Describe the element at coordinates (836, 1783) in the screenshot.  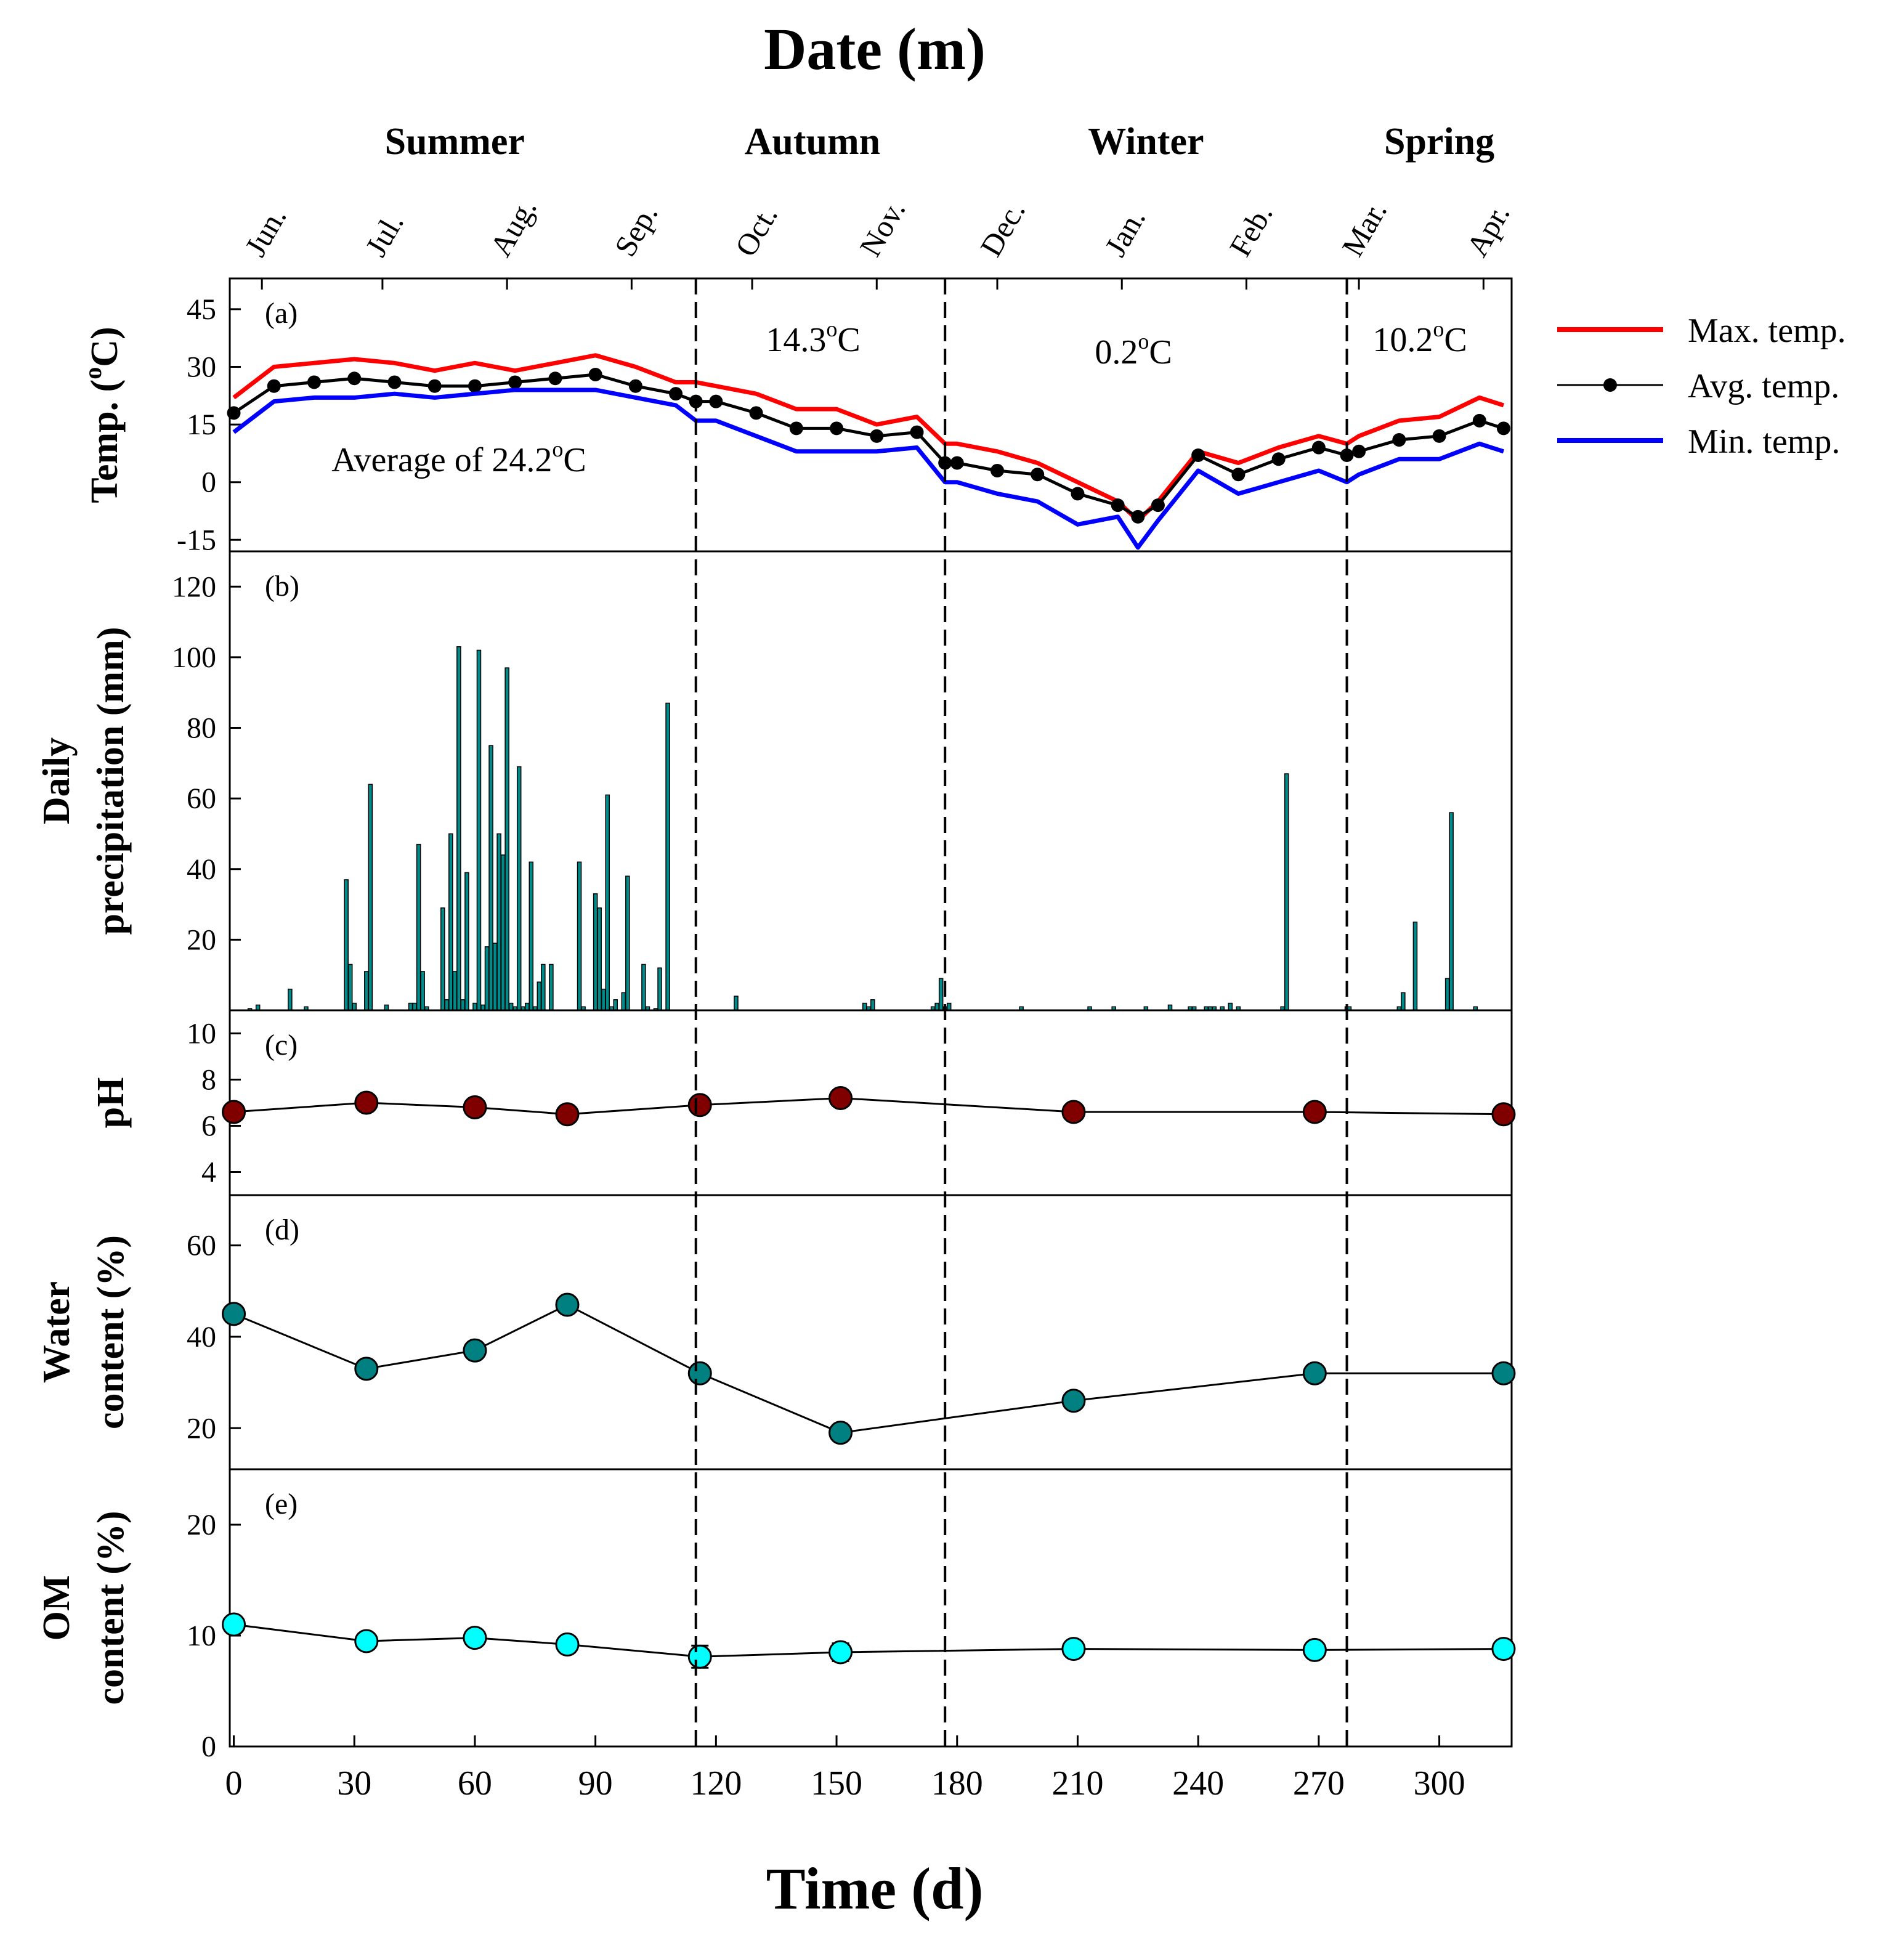
I see `x-tick-label: 150` at that location.